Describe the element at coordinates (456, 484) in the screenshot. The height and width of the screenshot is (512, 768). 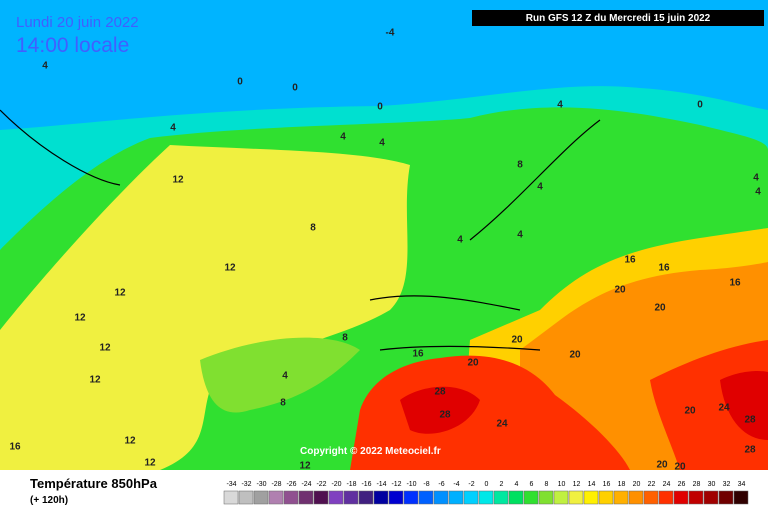
I see `legend-tick-label: -4` at that location.